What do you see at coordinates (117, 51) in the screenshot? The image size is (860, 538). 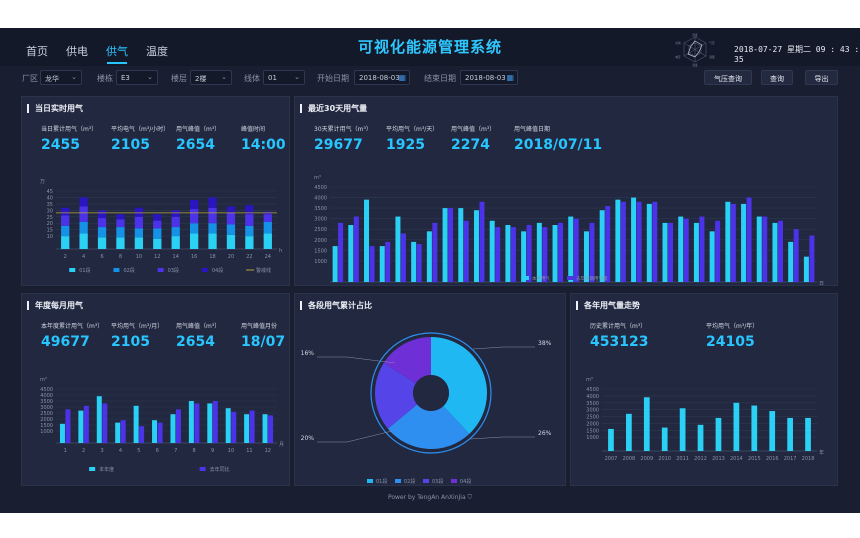 I see `nav-gas: 供气` at bounding box center [117, 51].